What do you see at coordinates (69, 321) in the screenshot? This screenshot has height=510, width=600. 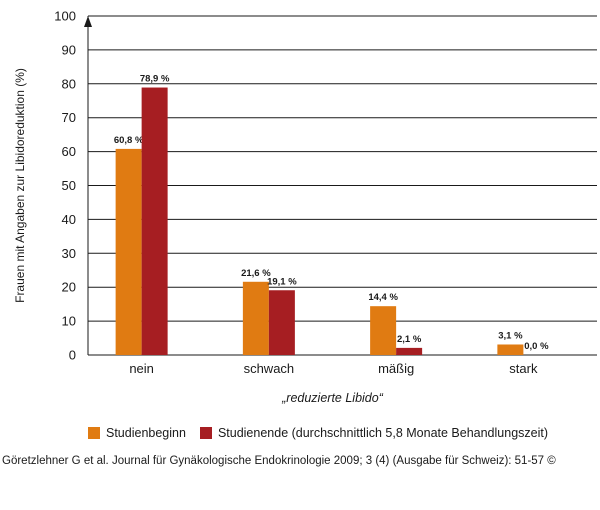 I see `y-tick-label: 10` at bounding box center [69, 321].